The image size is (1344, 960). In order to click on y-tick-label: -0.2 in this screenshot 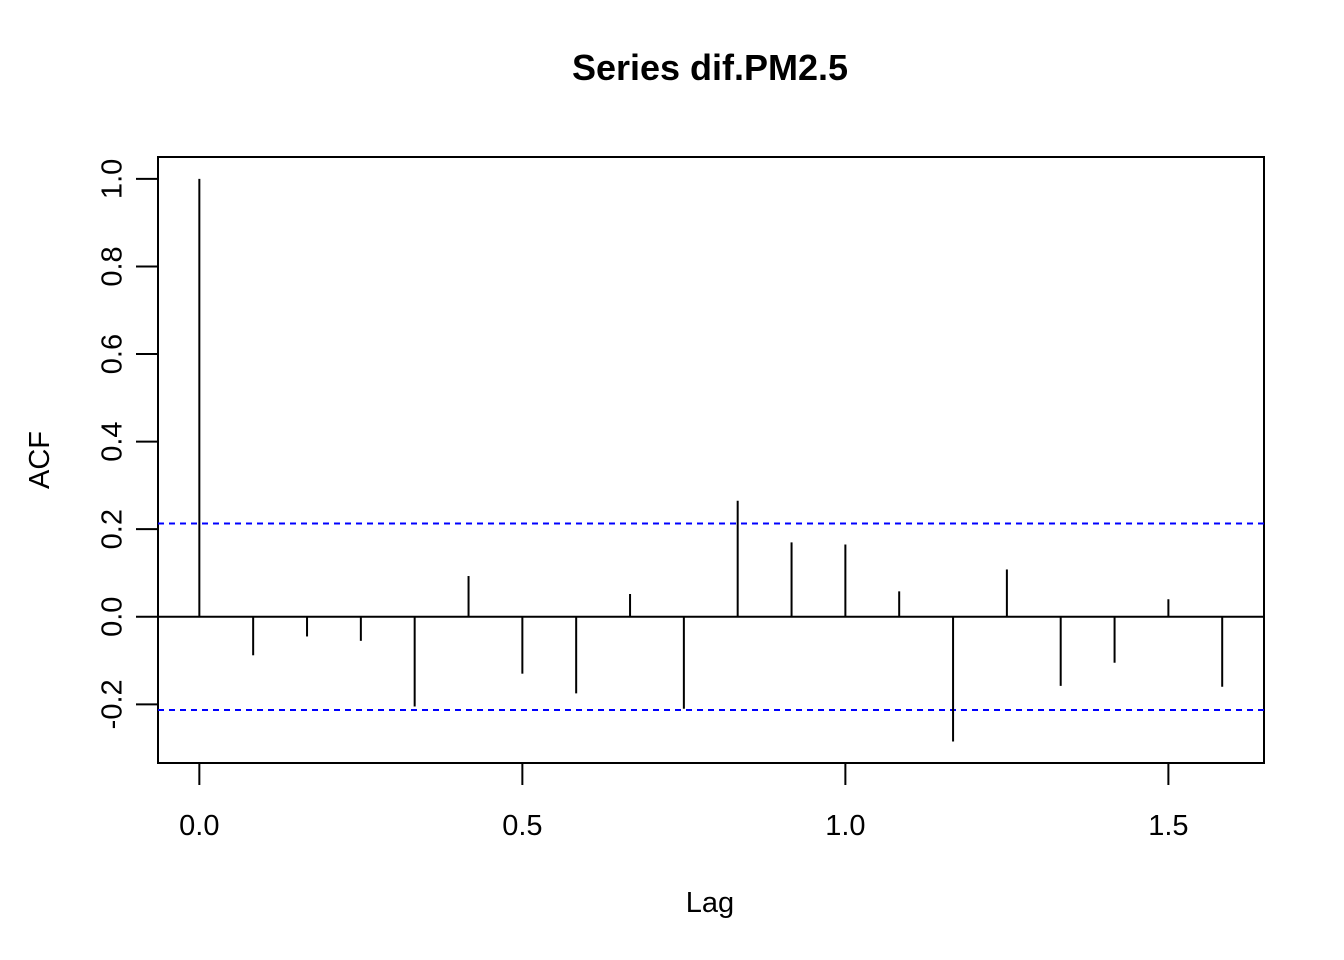, I will do `click(113, 704)`.